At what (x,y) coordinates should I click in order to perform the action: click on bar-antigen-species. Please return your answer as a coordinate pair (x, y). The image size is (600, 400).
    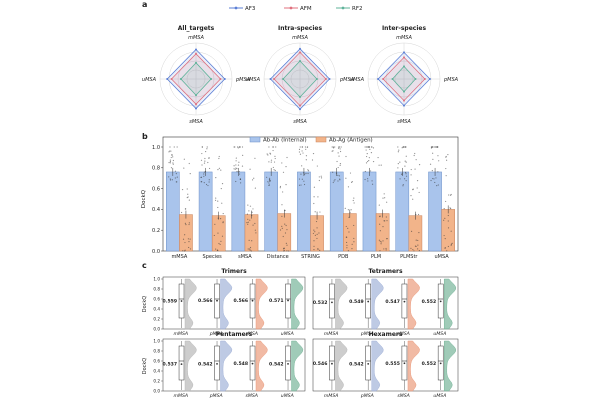
    Looking at the image, I should click on (218, 233).